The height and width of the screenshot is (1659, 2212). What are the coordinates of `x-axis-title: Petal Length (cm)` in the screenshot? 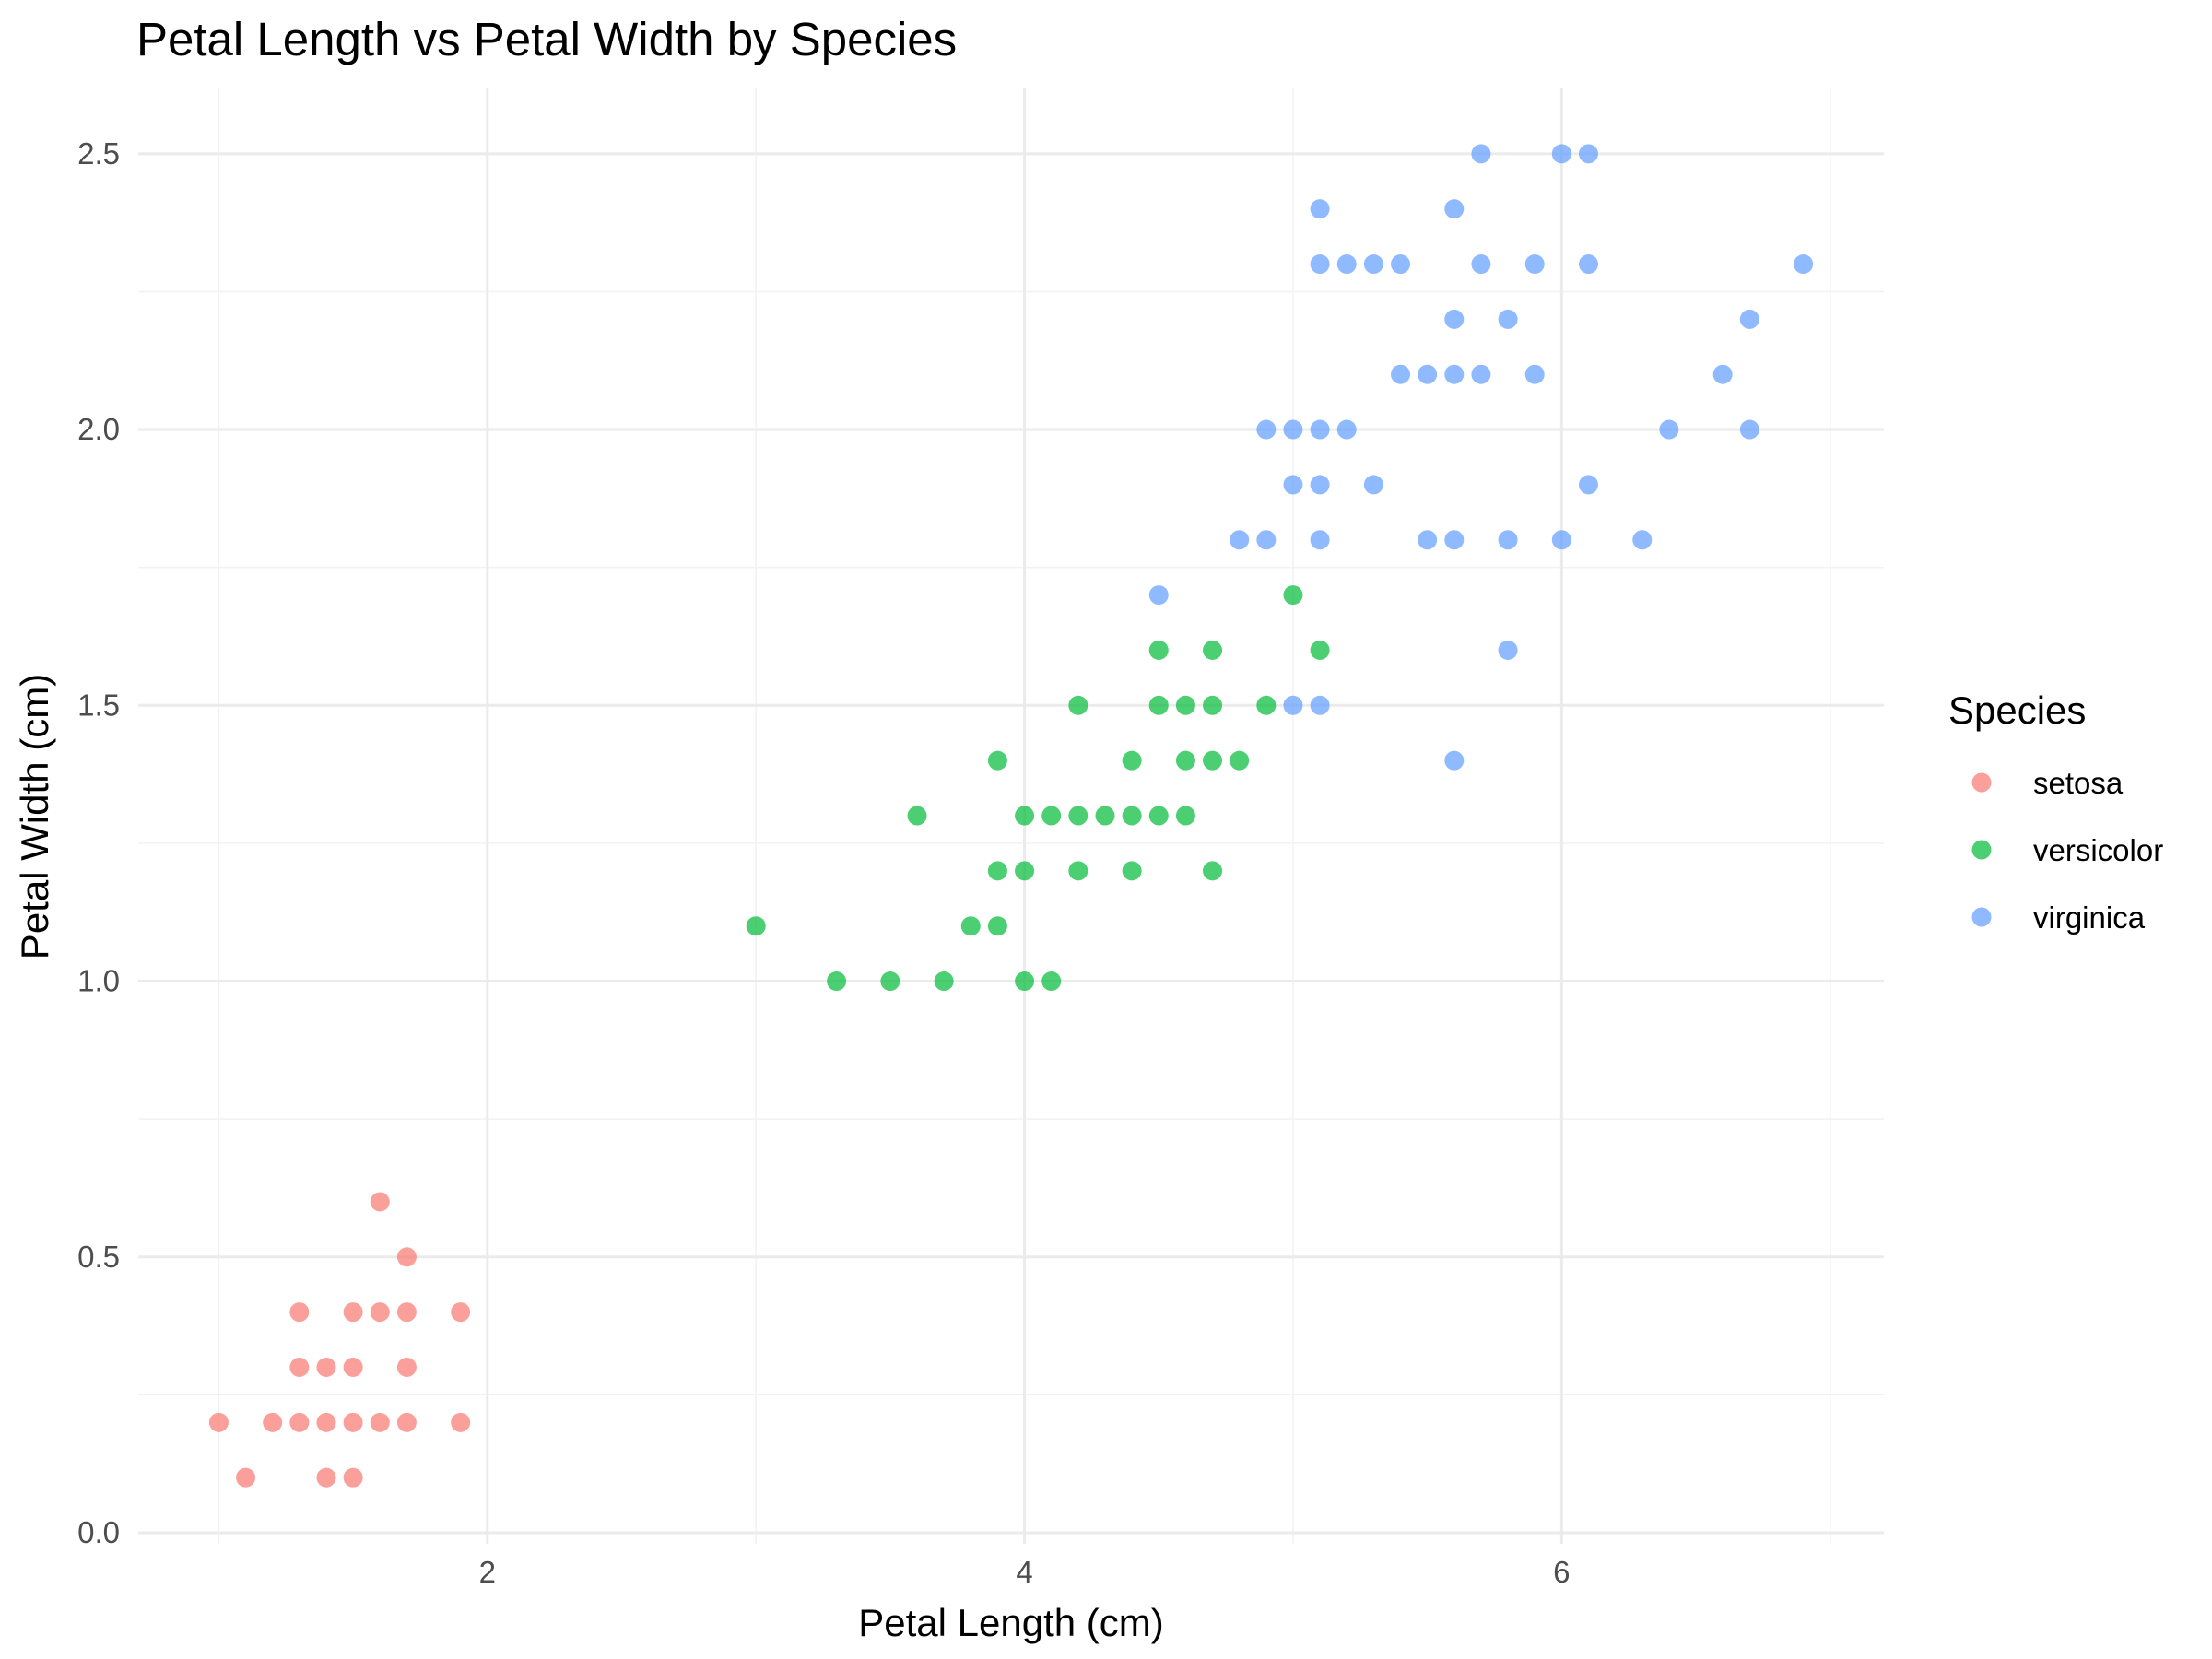 It's located at (1011, 1622).